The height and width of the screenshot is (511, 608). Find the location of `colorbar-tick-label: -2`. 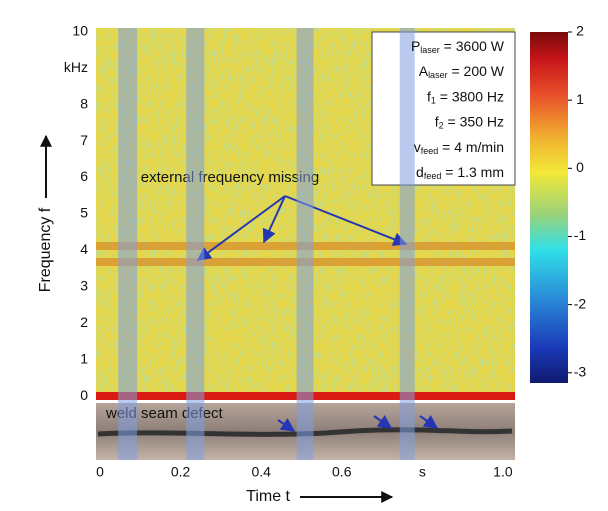

colorbar-tick-label: -2 is located at coordinates (580, 303).